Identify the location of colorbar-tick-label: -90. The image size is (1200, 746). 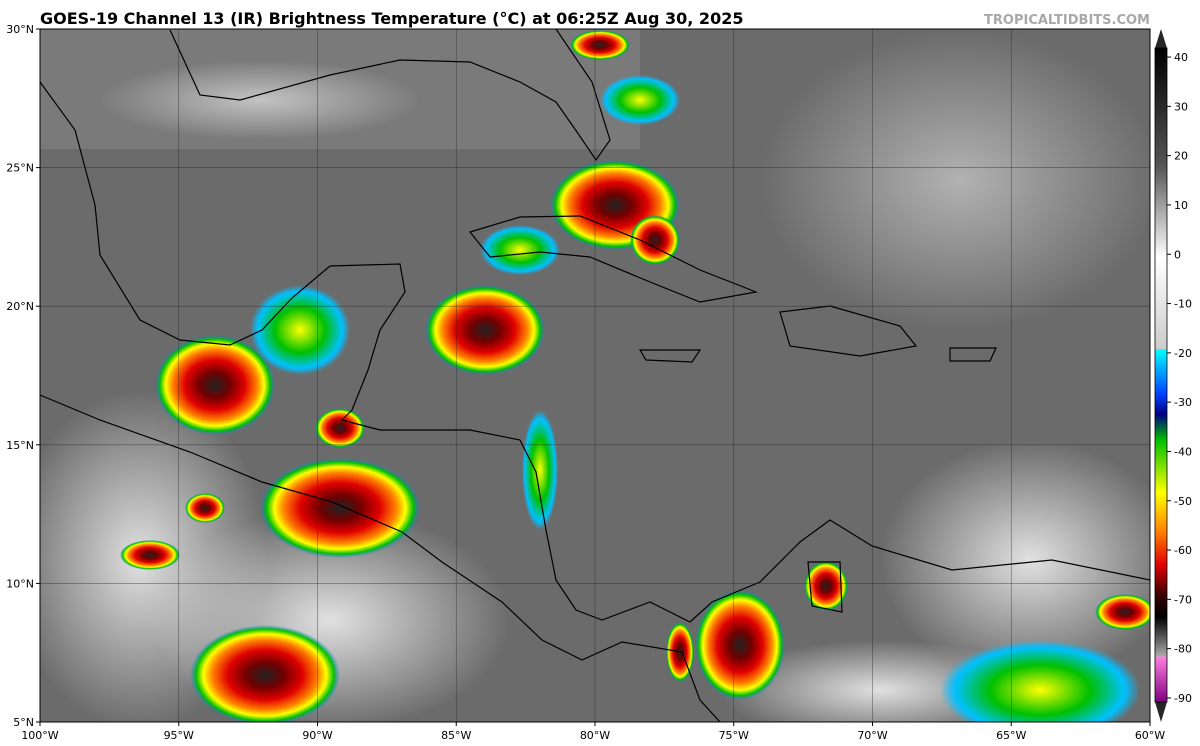
(1183, 698).